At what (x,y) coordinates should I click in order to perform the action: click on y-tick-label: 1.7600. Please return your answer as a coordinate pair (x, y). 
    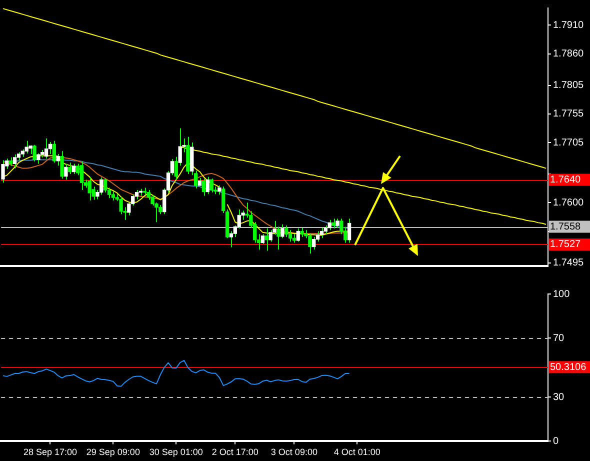
    Looking at the image, I should click on (568, 202).